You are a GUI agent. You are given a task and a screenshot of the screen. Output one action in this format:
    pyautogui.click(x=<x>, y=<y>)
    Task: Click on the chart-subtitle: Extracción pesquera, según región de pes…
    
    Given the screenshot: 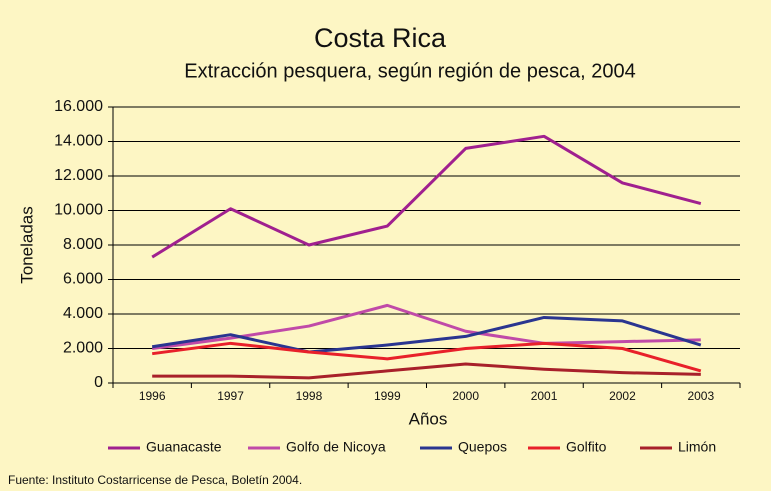 What is the action you would take?
    pyautogui.click(x=409, y=71)
    